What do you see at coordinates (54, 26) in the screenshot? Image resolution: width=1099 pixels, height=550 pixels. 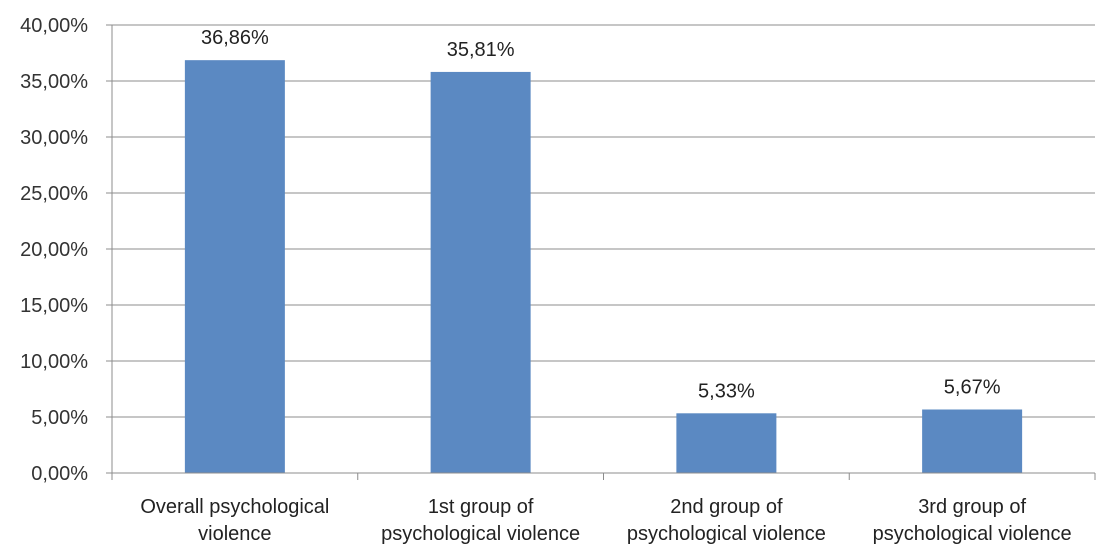 I see `y-tick-label: 40,00%` at bounding box center [54, 26].